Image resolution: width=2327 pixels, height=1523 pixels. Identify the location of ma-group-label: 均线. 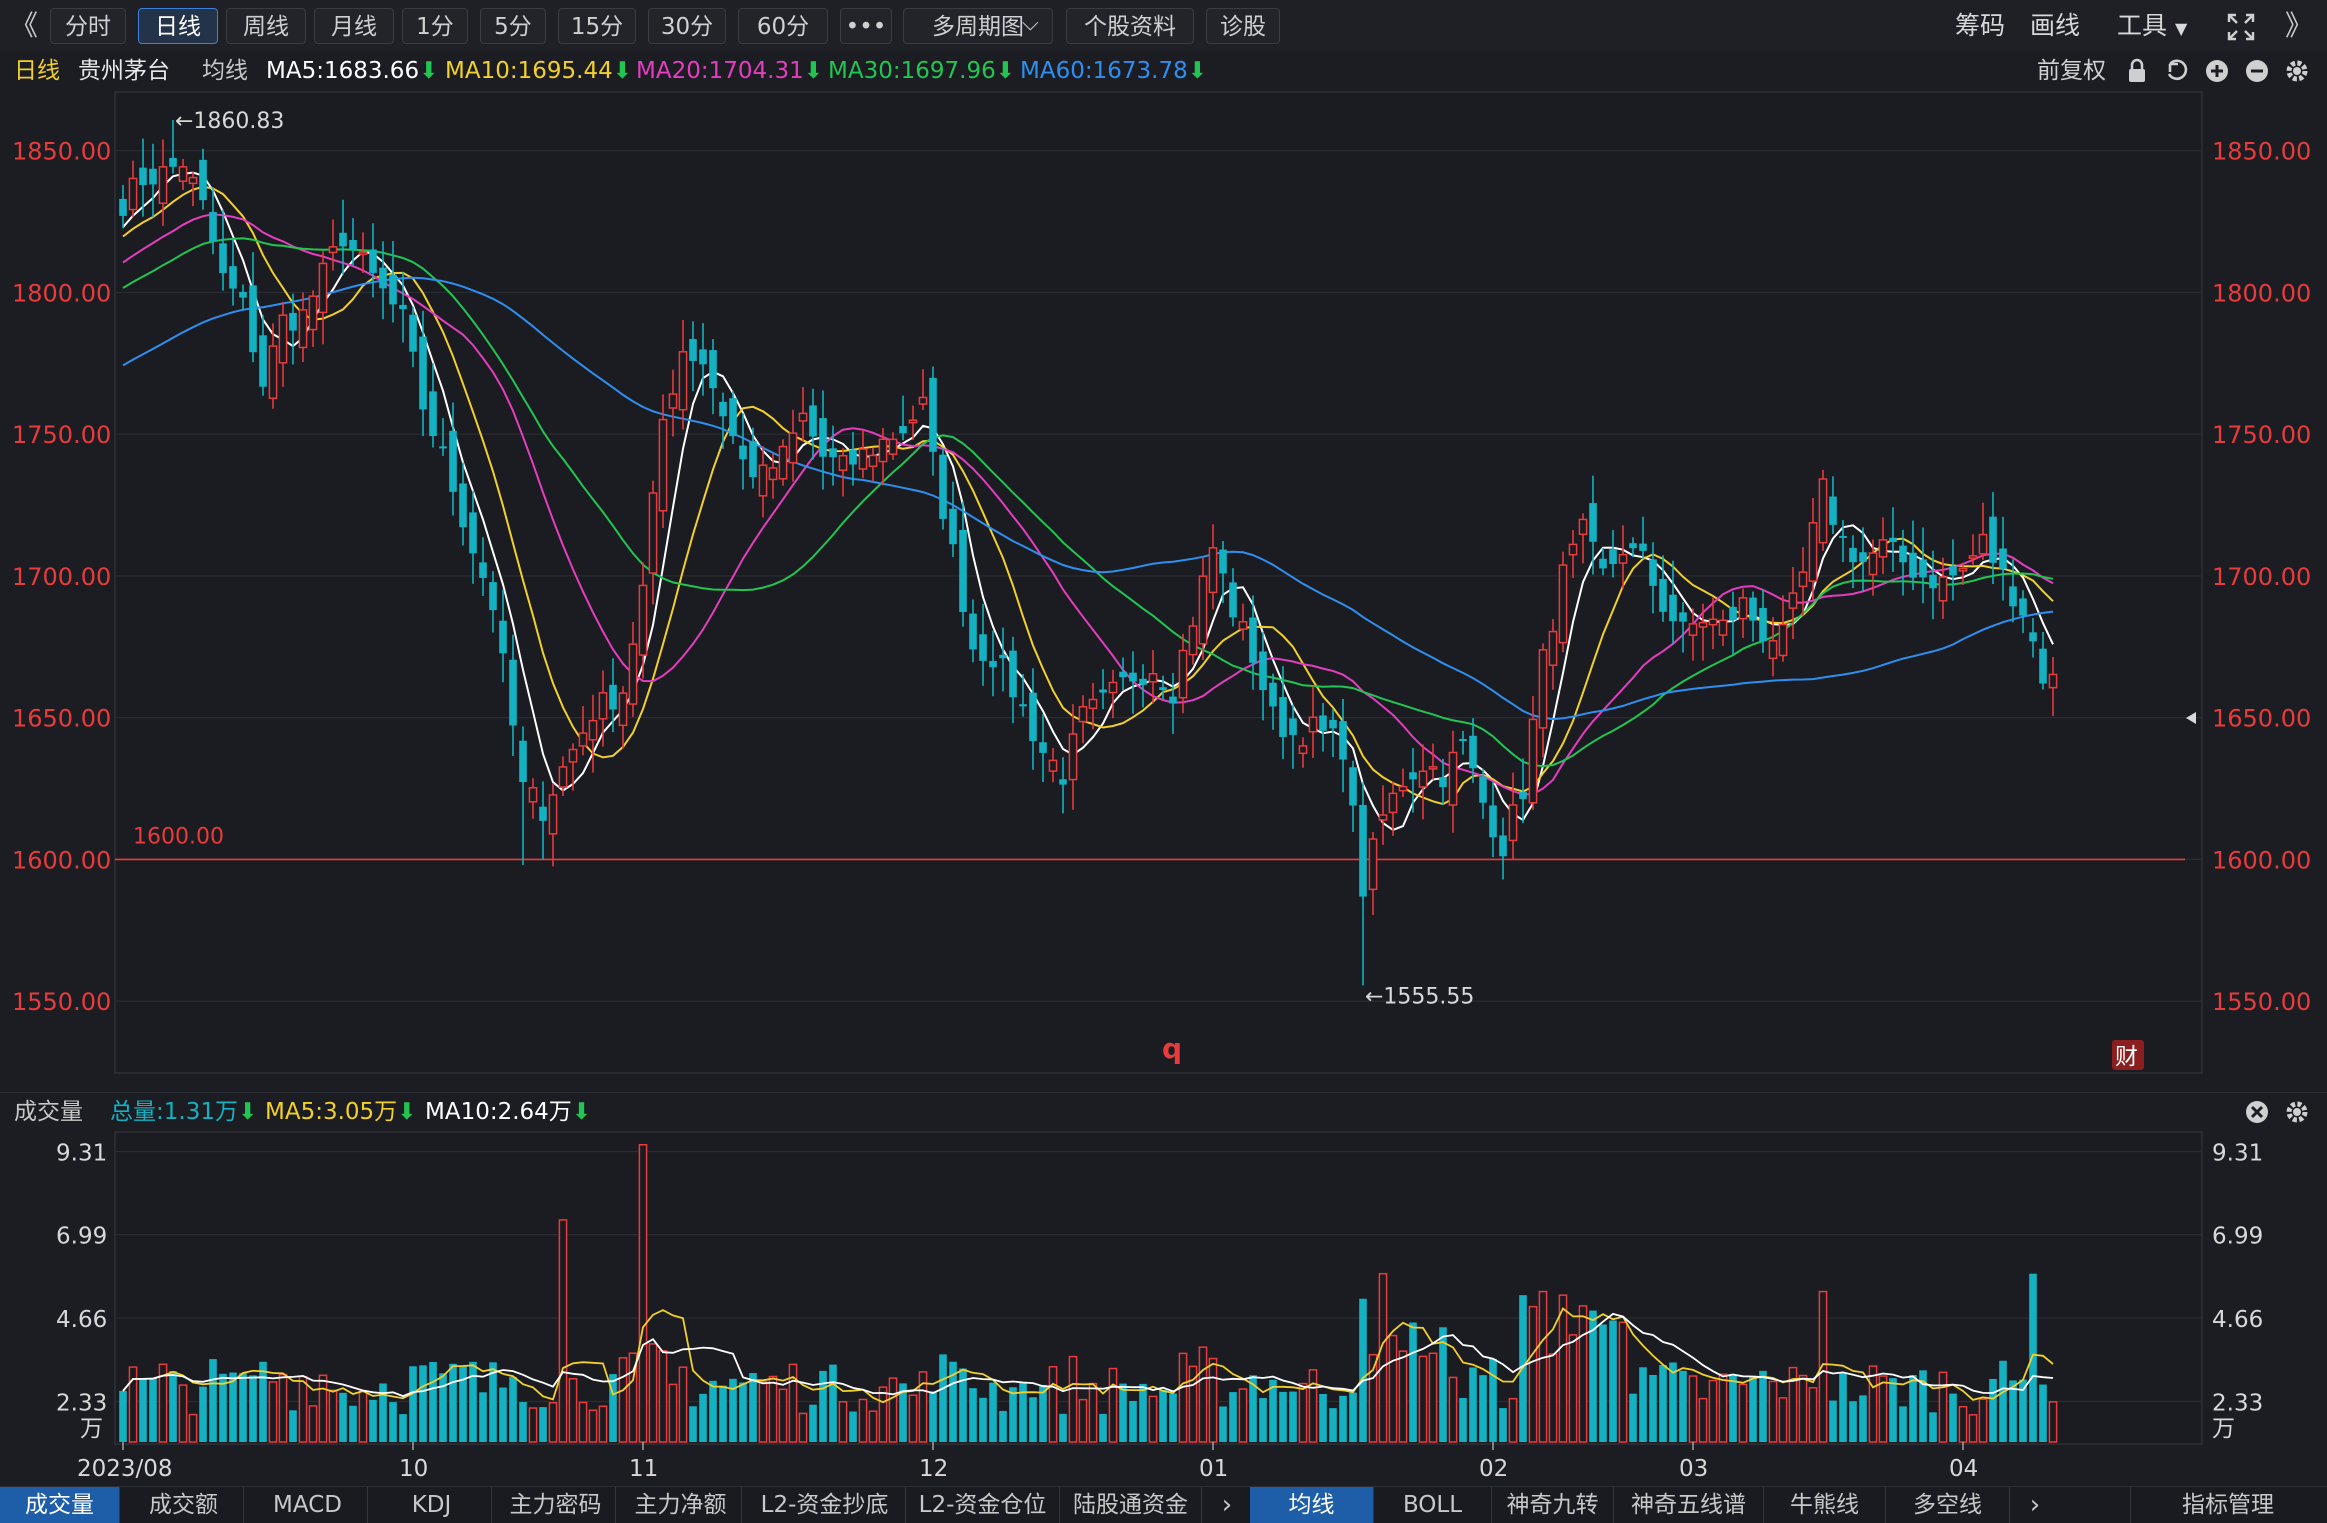
(225, 71).